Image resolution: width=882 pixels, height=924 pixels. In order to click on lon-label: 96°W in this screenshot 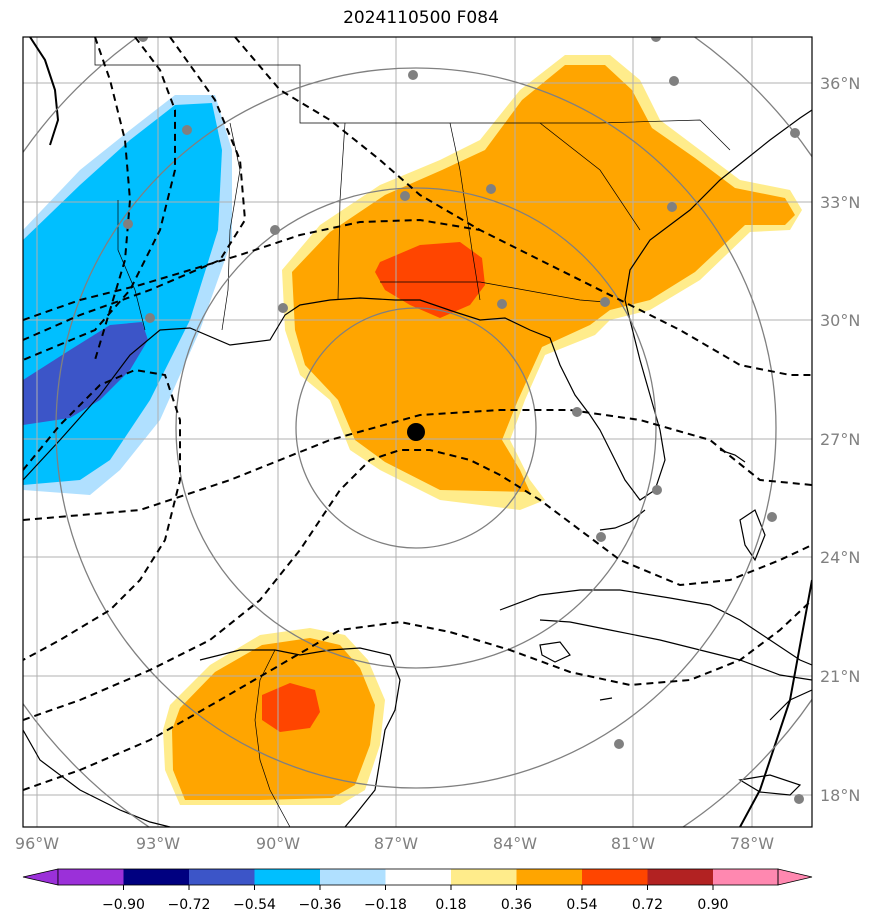, I will do `click(37, 843)`.